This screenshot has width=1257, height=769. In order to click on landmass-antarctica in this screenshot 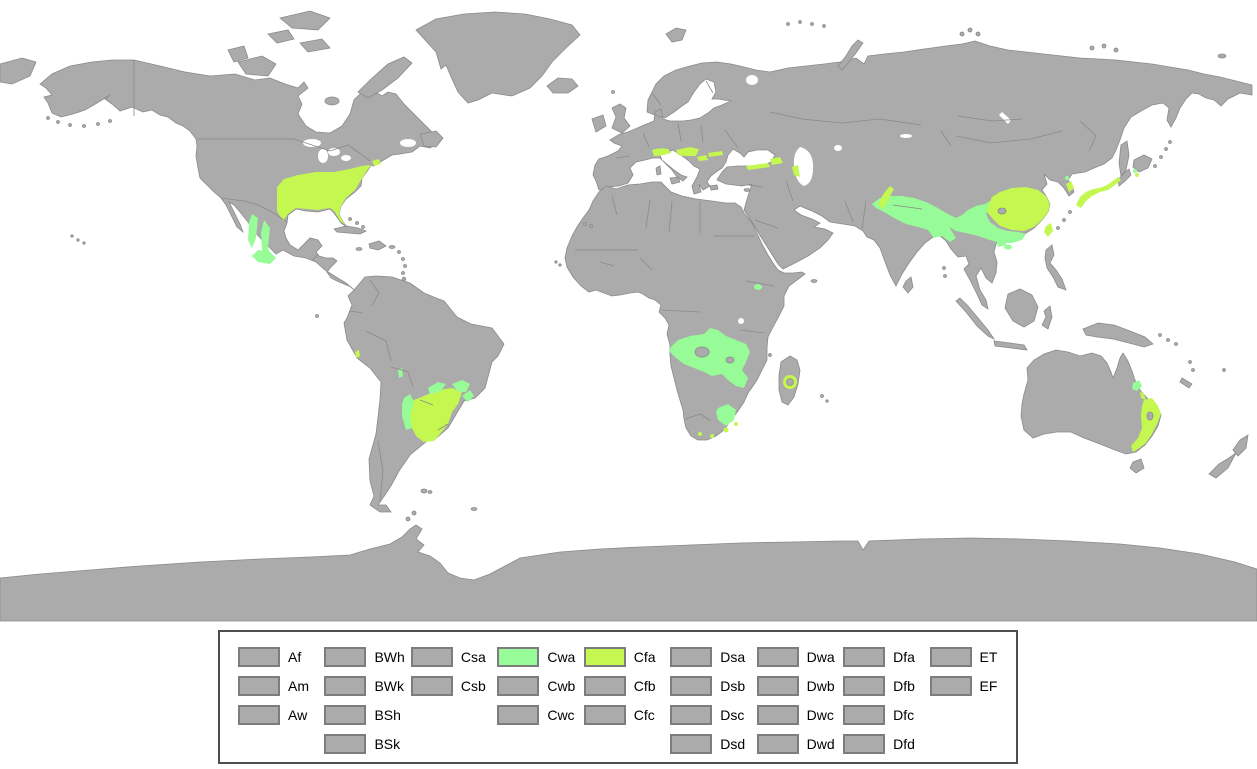, I will do `click(628, 573)`.